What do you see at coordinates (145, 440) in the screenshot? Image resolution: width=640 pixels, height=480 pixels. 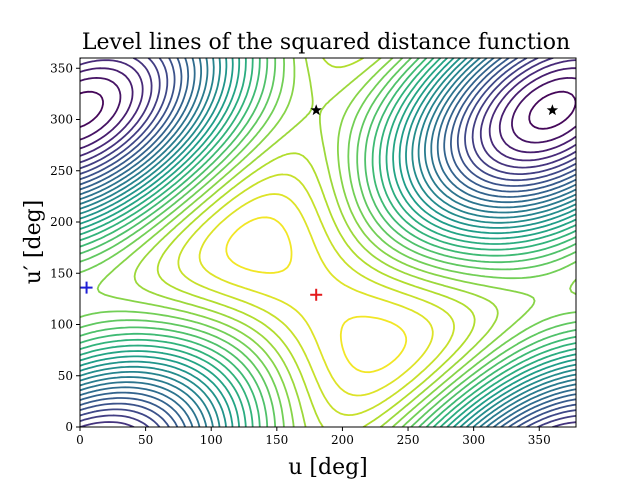 I see `x-tick-label: 50` at bounding box center [145, 440].